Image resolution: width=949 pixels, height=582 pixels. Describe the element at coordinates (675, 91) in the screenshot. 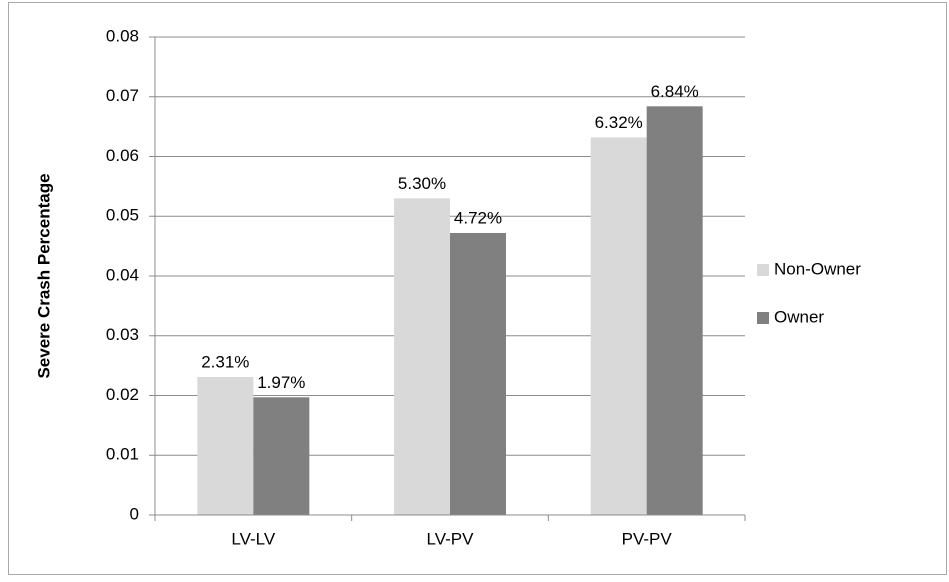

I see `data-label: 6.84%` at that location.